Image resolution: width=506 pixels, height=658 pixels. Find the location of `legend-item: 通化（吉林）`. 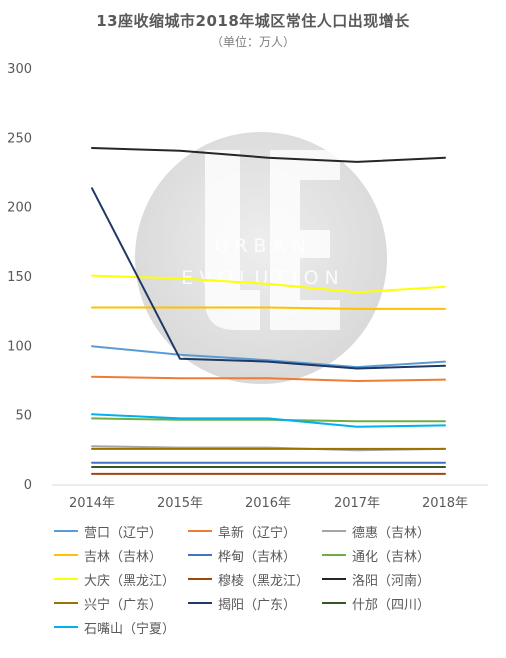

legend-item: 通化（吉林） is located at coordinates (389, 555).